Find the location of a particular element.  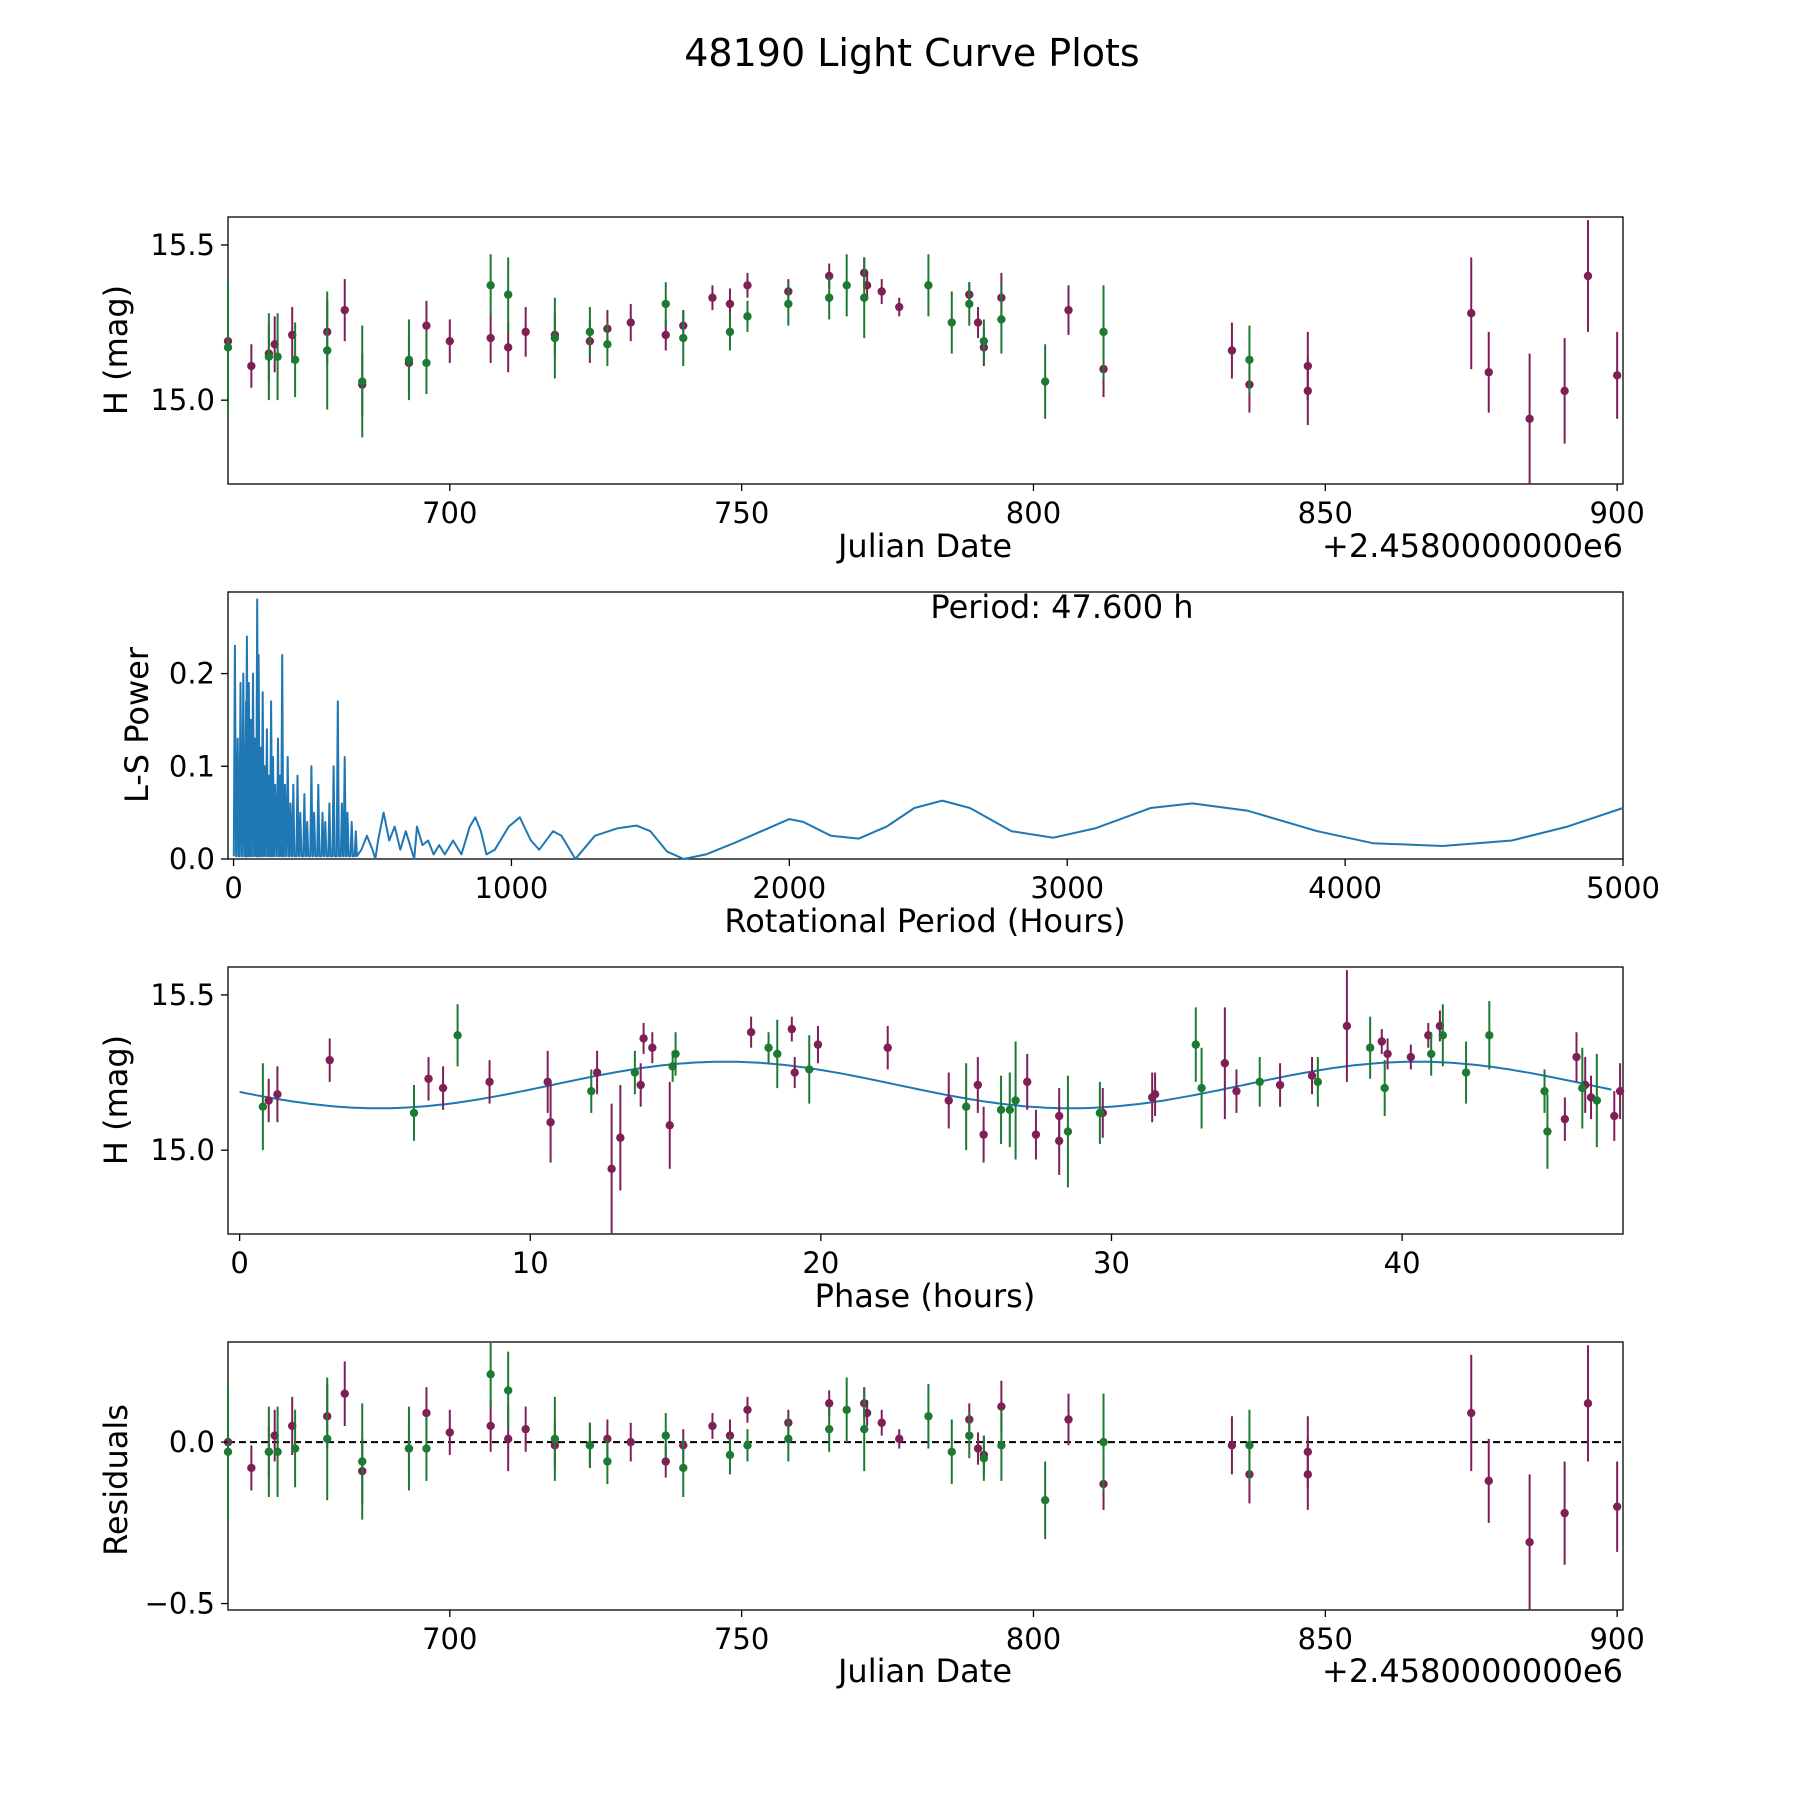

periodogram-xtick-label: 5000 is located at coordinates (1623, 888).